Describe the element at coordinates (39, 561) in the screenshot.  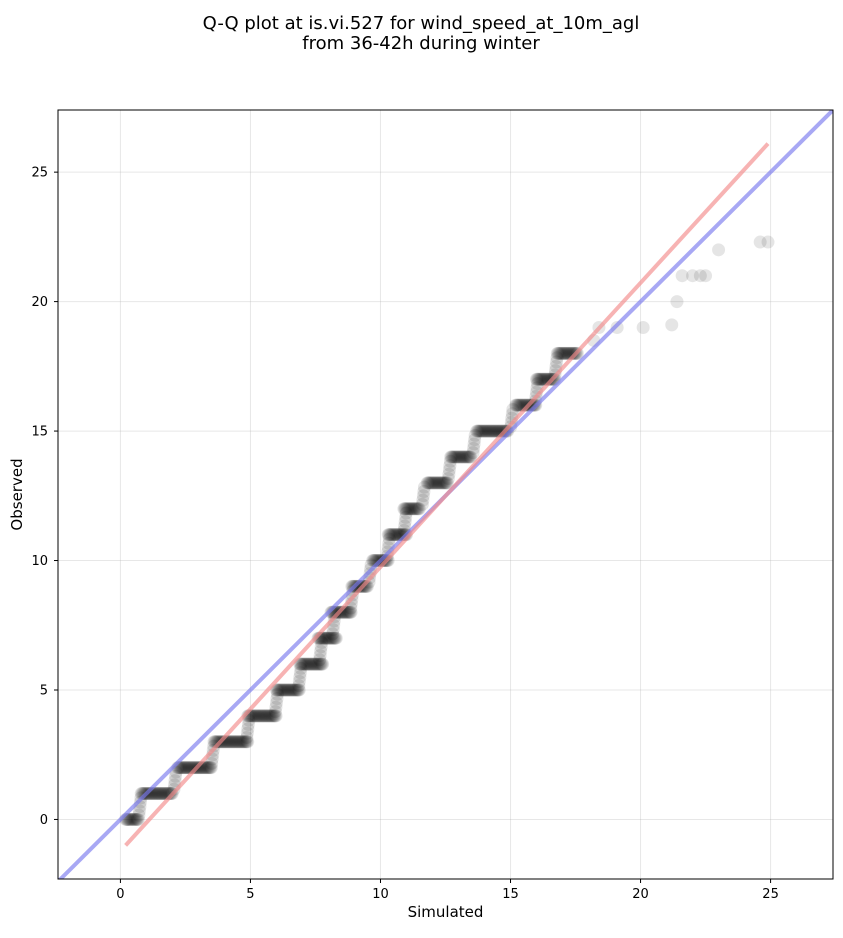
I see `y-tick-label: 10` at that location.